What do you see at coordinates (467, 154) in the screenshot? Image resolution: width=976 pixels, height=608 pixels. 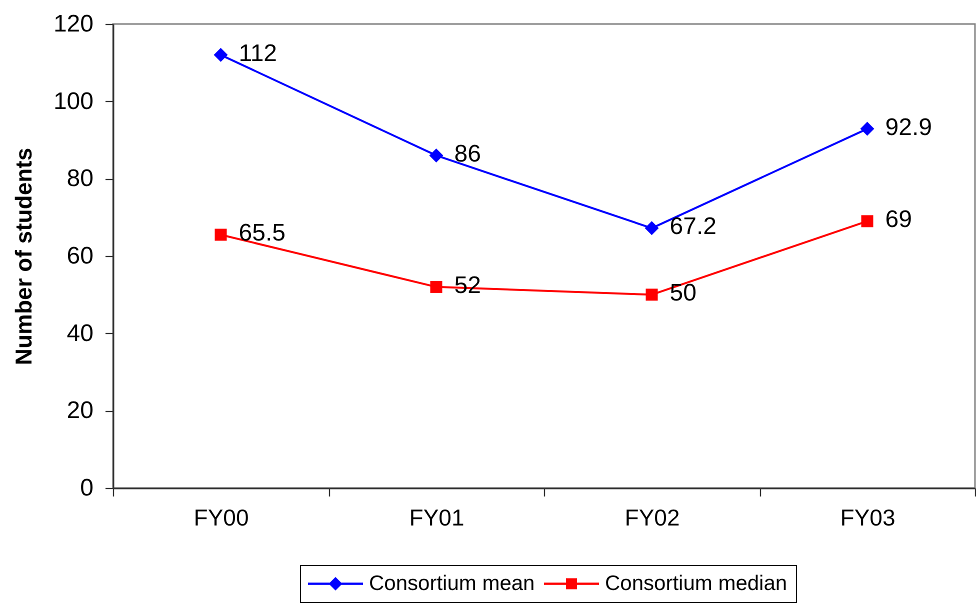 I see `data-label: 86` at bounding box center [467, 154].